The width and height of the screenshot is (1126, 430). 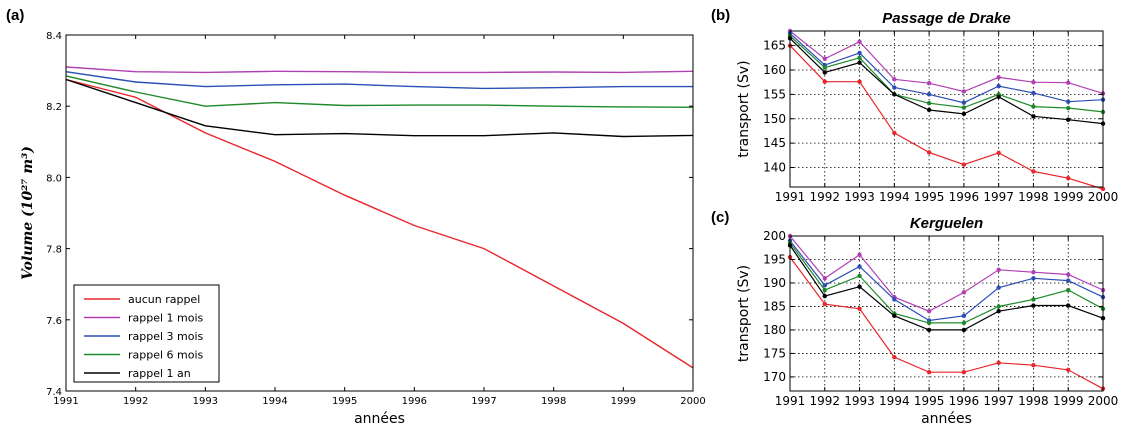 What do you see at coordinates (946, 223) in the screenshot?
I see `chart-title: Kerguelen` at bounding box center [946, 223].